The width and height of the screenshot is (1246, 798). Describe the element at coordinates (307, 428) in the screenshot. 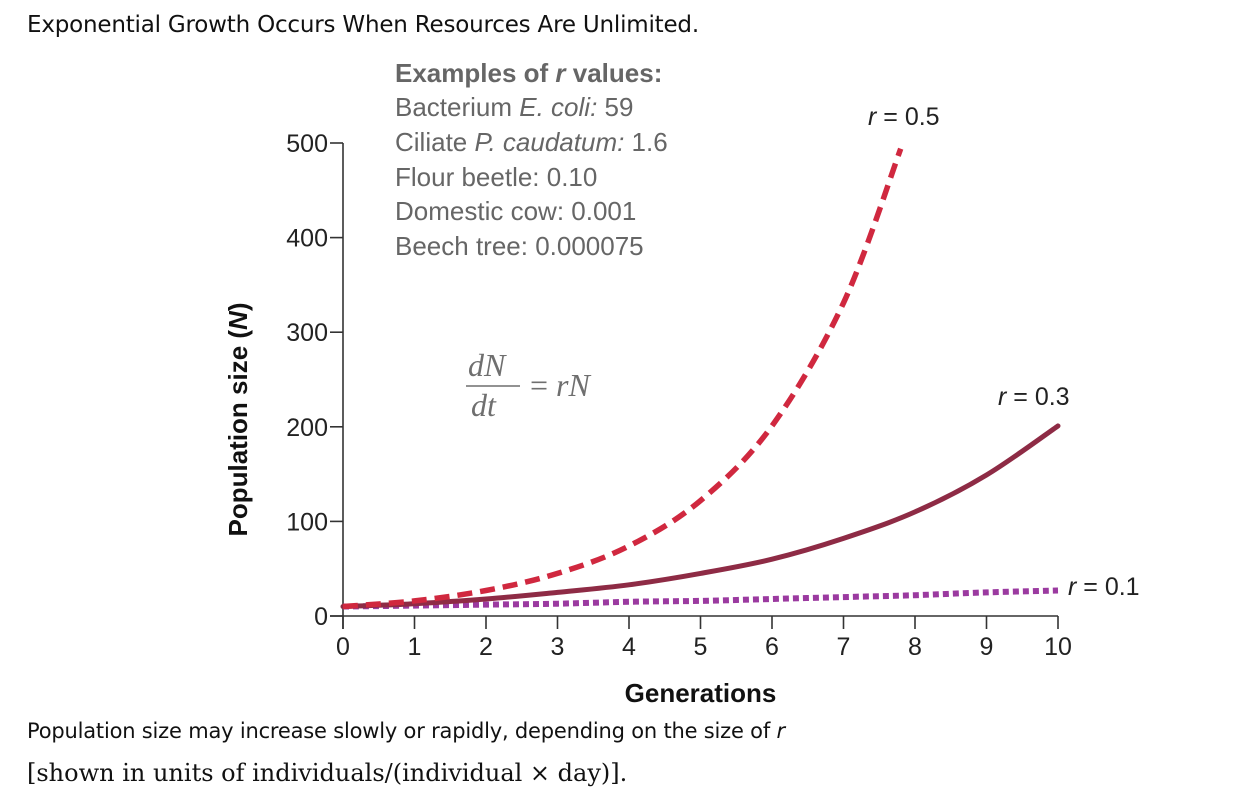

I see `y-tick-label: 200` at that location.